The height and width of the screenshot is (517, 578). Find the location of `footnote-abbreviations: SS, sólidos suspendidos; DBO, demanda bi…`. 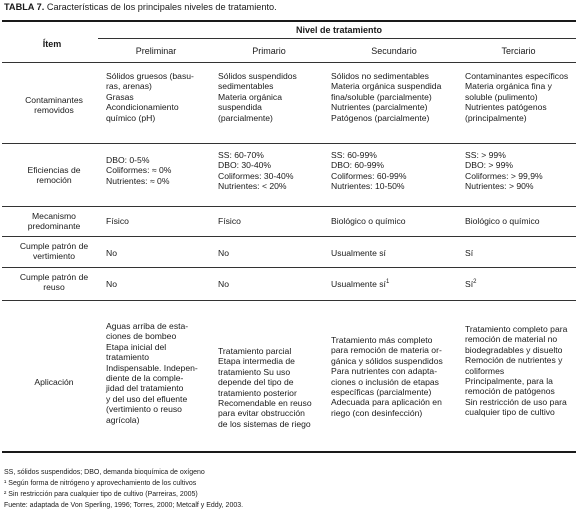

footnote-abbreviations: SS, sólidos suspendidos; DBO, demanda bi… is located at coordinates (104, 472).